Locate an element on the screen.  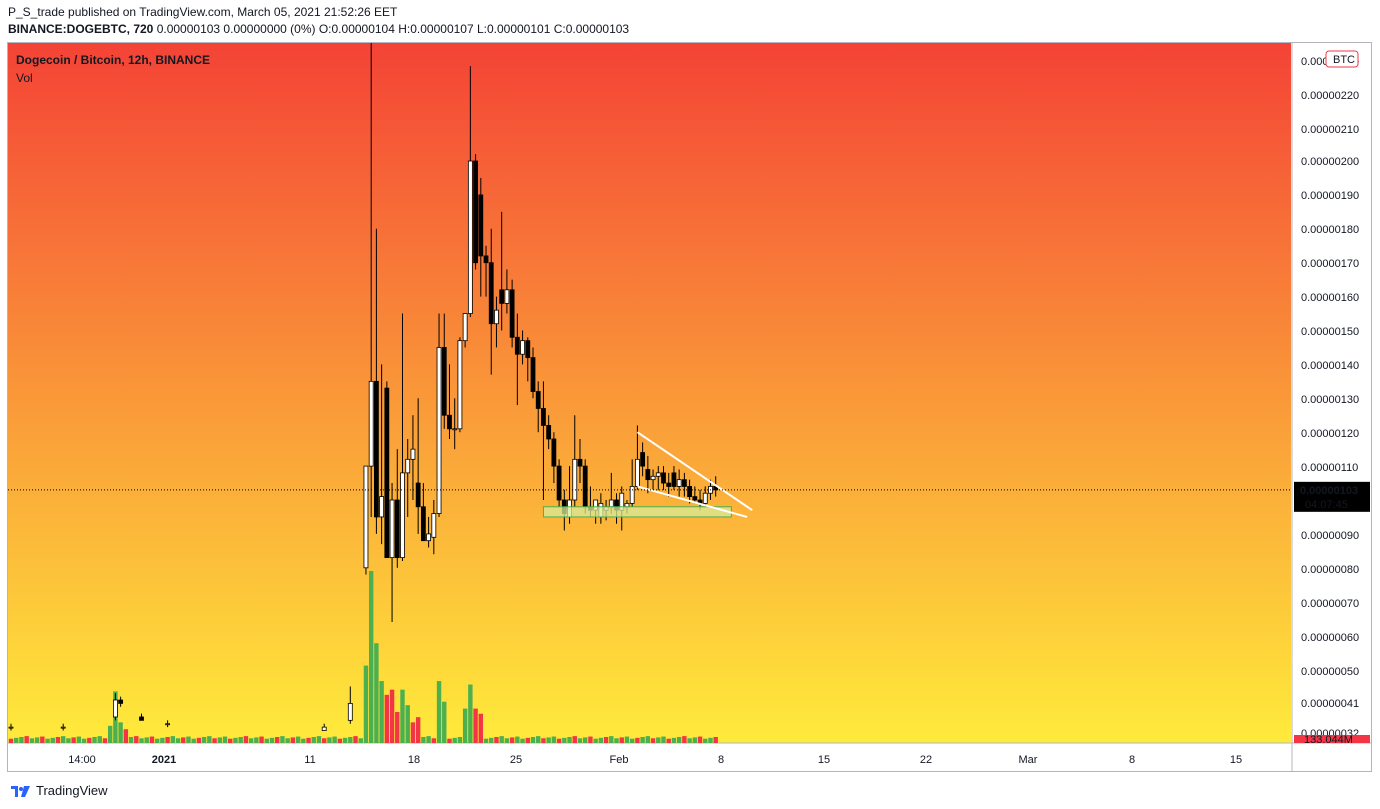
price-tick-label: 0.00000041 is located at coordinates (1330, 704).